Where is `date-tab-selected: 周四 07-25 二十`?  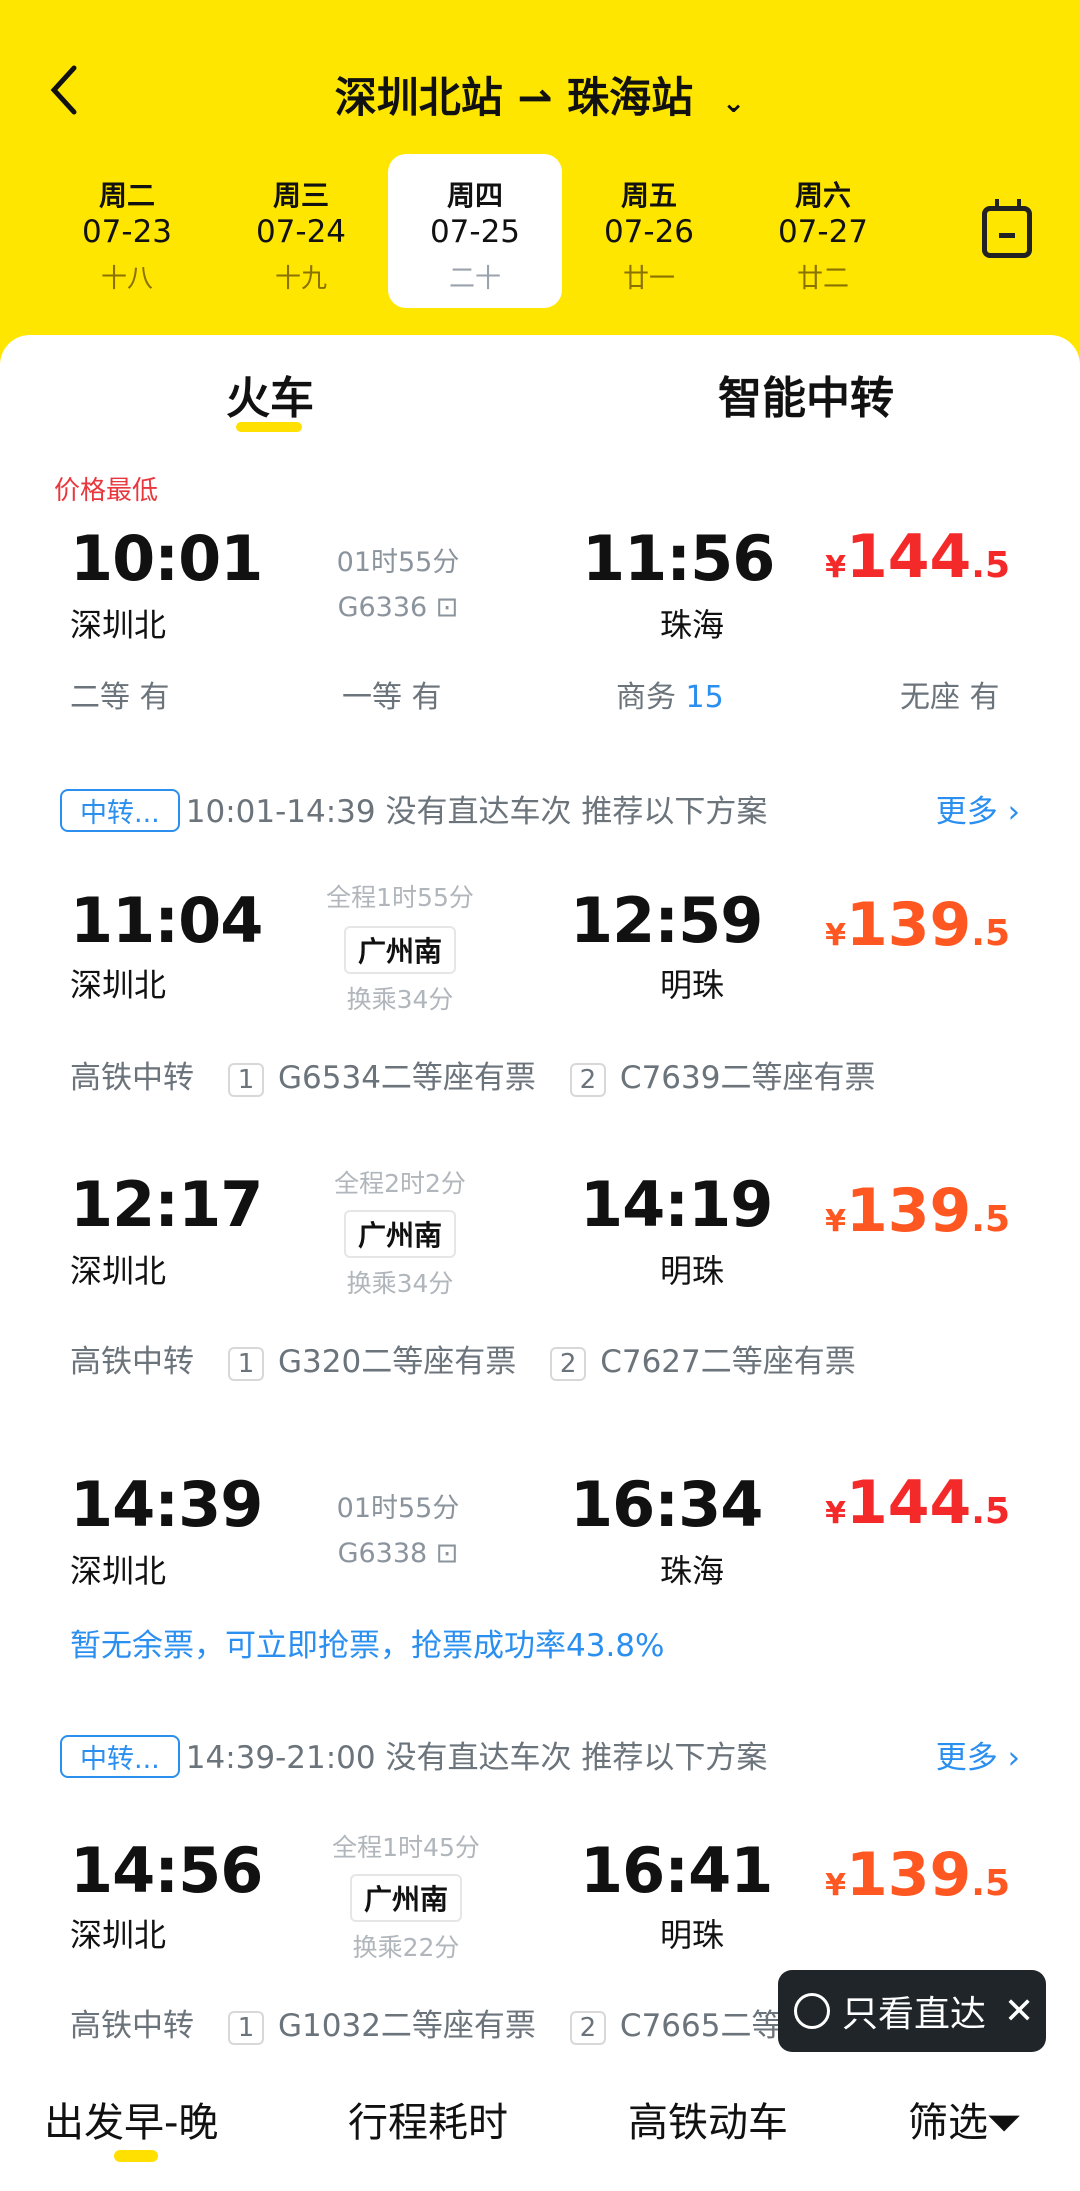
date-tab-selected: 周四 07-25 二十 is located at coordinates (475, 231).